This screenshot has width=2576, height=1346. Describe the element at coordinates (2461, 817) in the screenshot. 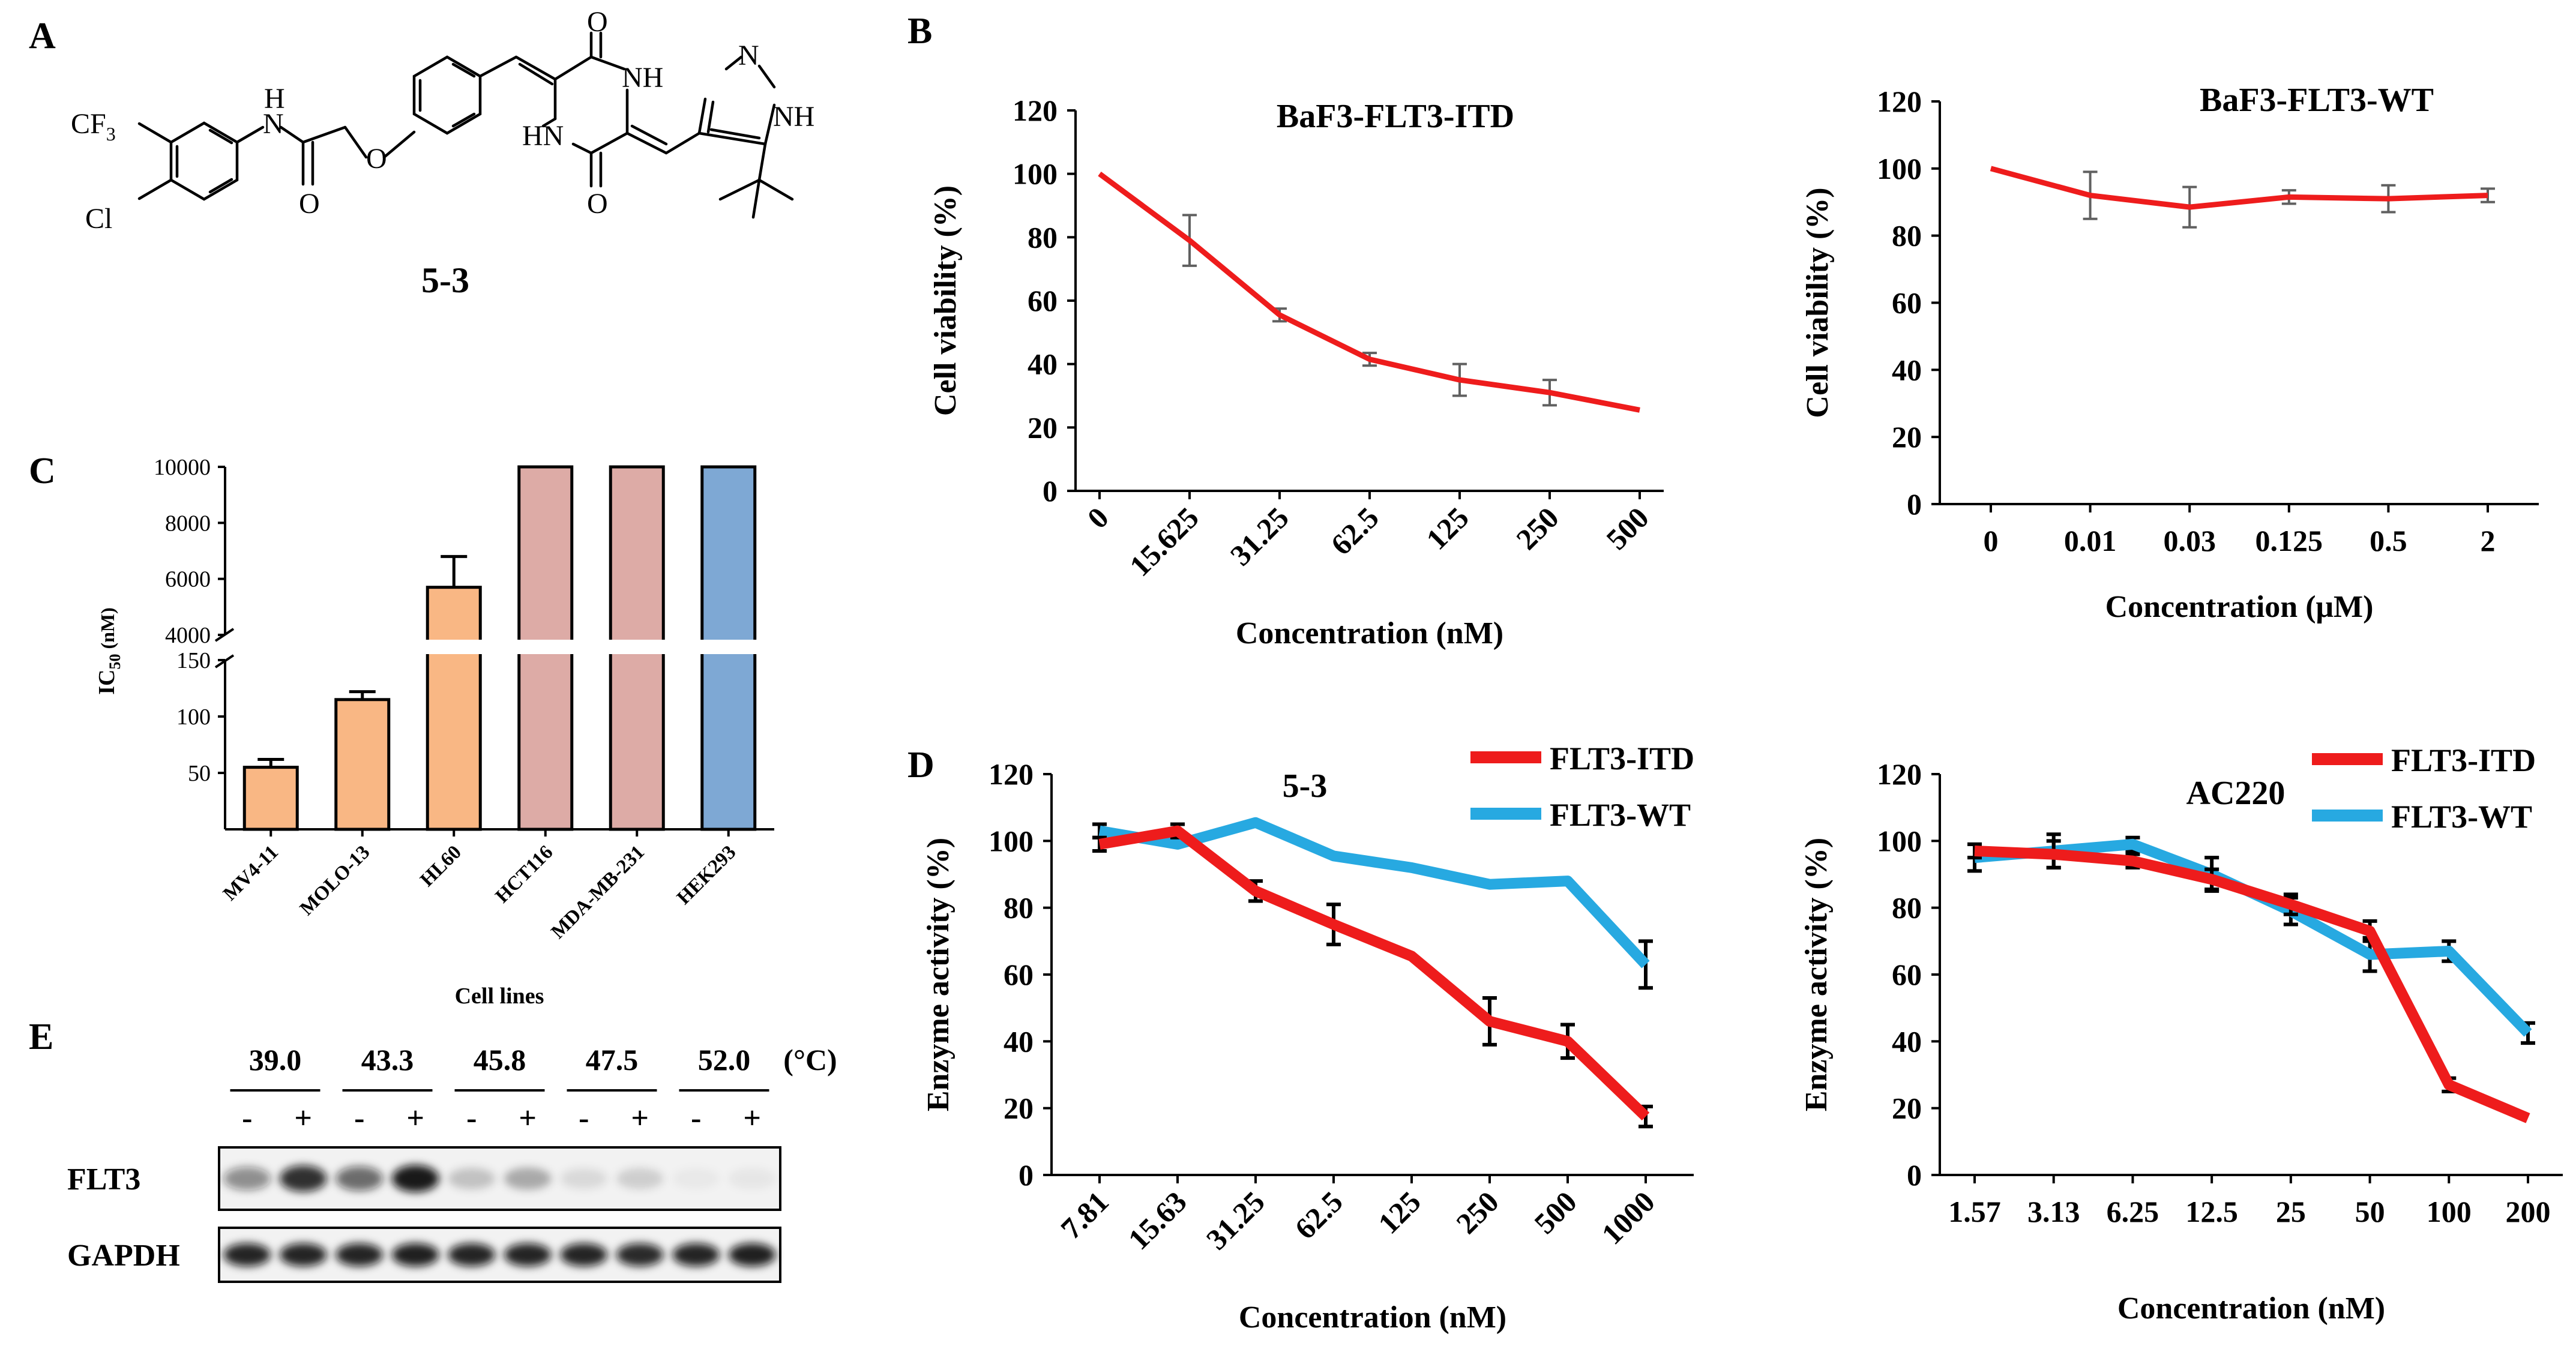

I see `legend-label: FLT3-WT` at that location.